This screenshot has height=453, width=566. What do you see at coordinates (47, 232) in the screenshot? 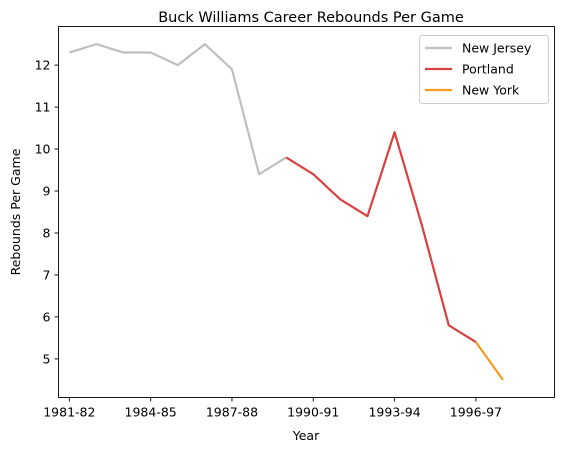
I see `y-tick-label: 8` at bounding box center [47, 232].